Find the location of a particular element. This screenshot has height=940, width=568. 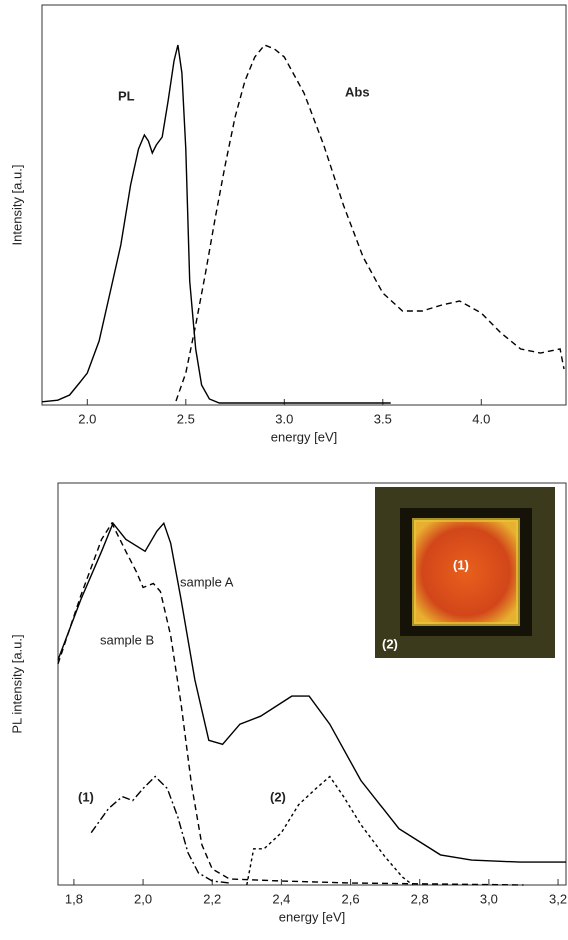

x-tick-label: 2,8 is located at coordinates (420, 898).